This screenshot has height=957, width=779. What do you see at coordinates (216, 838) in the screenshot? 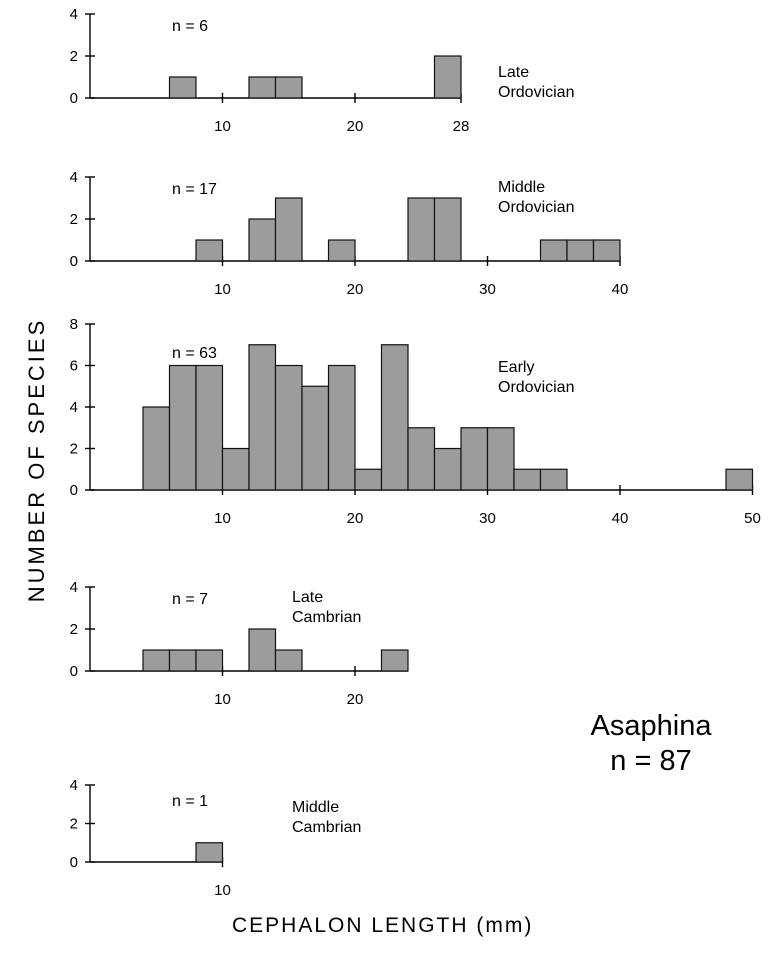
I see `panel-4: 0 2 4 10 n = 1 Middle Cambrian` at bounding box center [216, 838].